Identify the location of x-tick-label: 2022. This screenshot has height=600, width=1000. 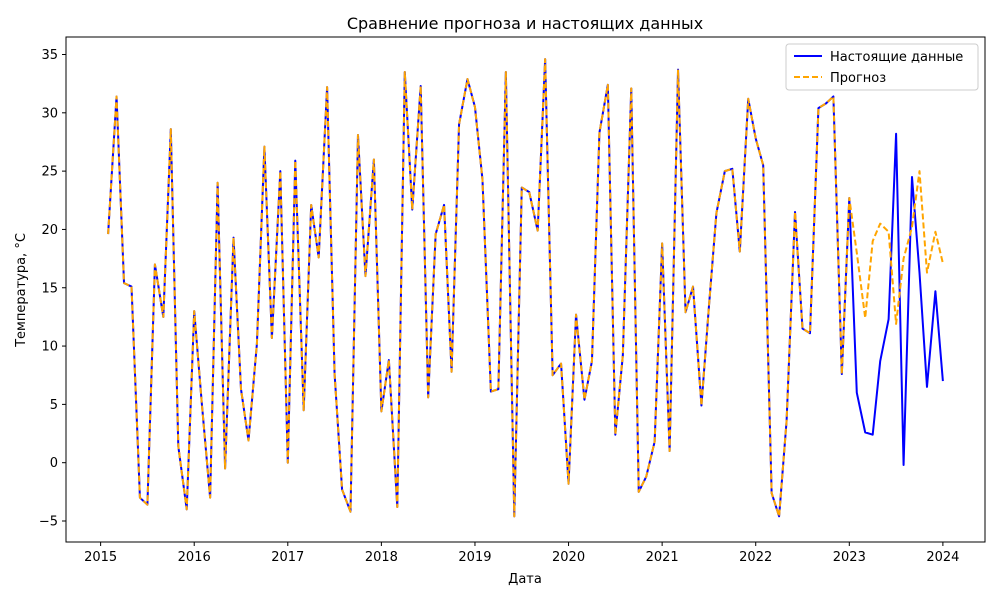
(755, 557).